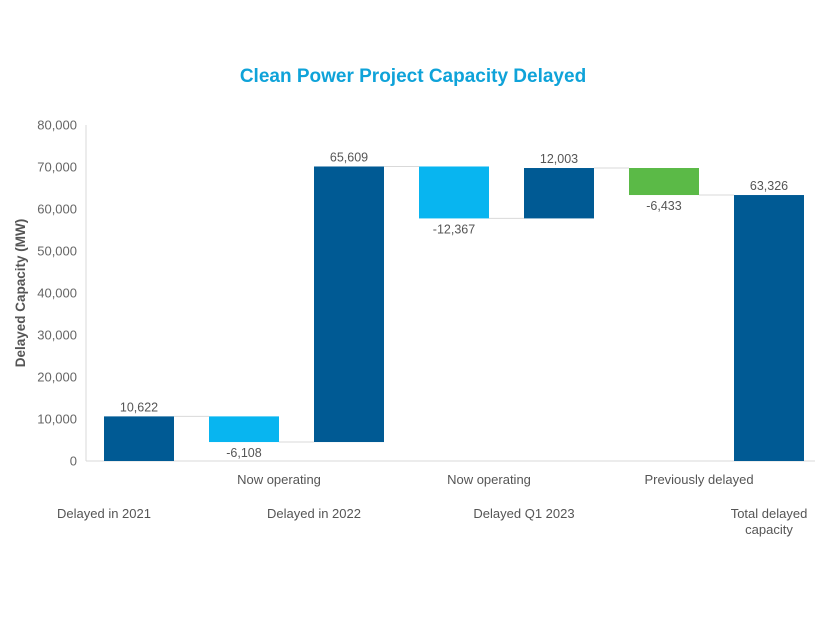 The height and width of the screenshot is (620, 826). What do you see at coordinates (769, 529) in the screenshot?
I see `category-label: capacity` at bounding box center [769, 529].